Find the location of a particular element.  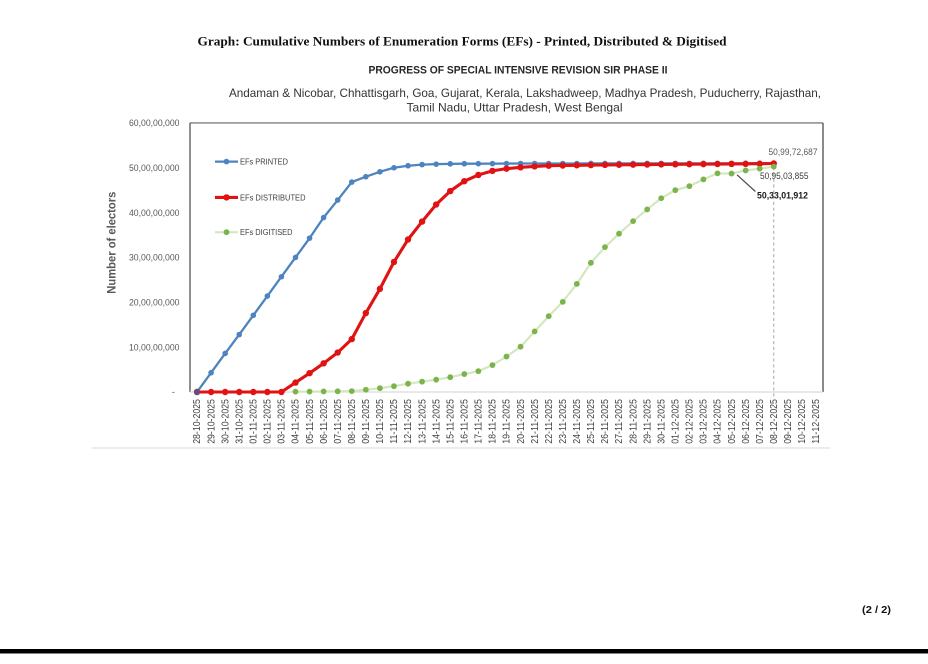

svg-text: 18-11-2025 is located at coordinates (493, 421).